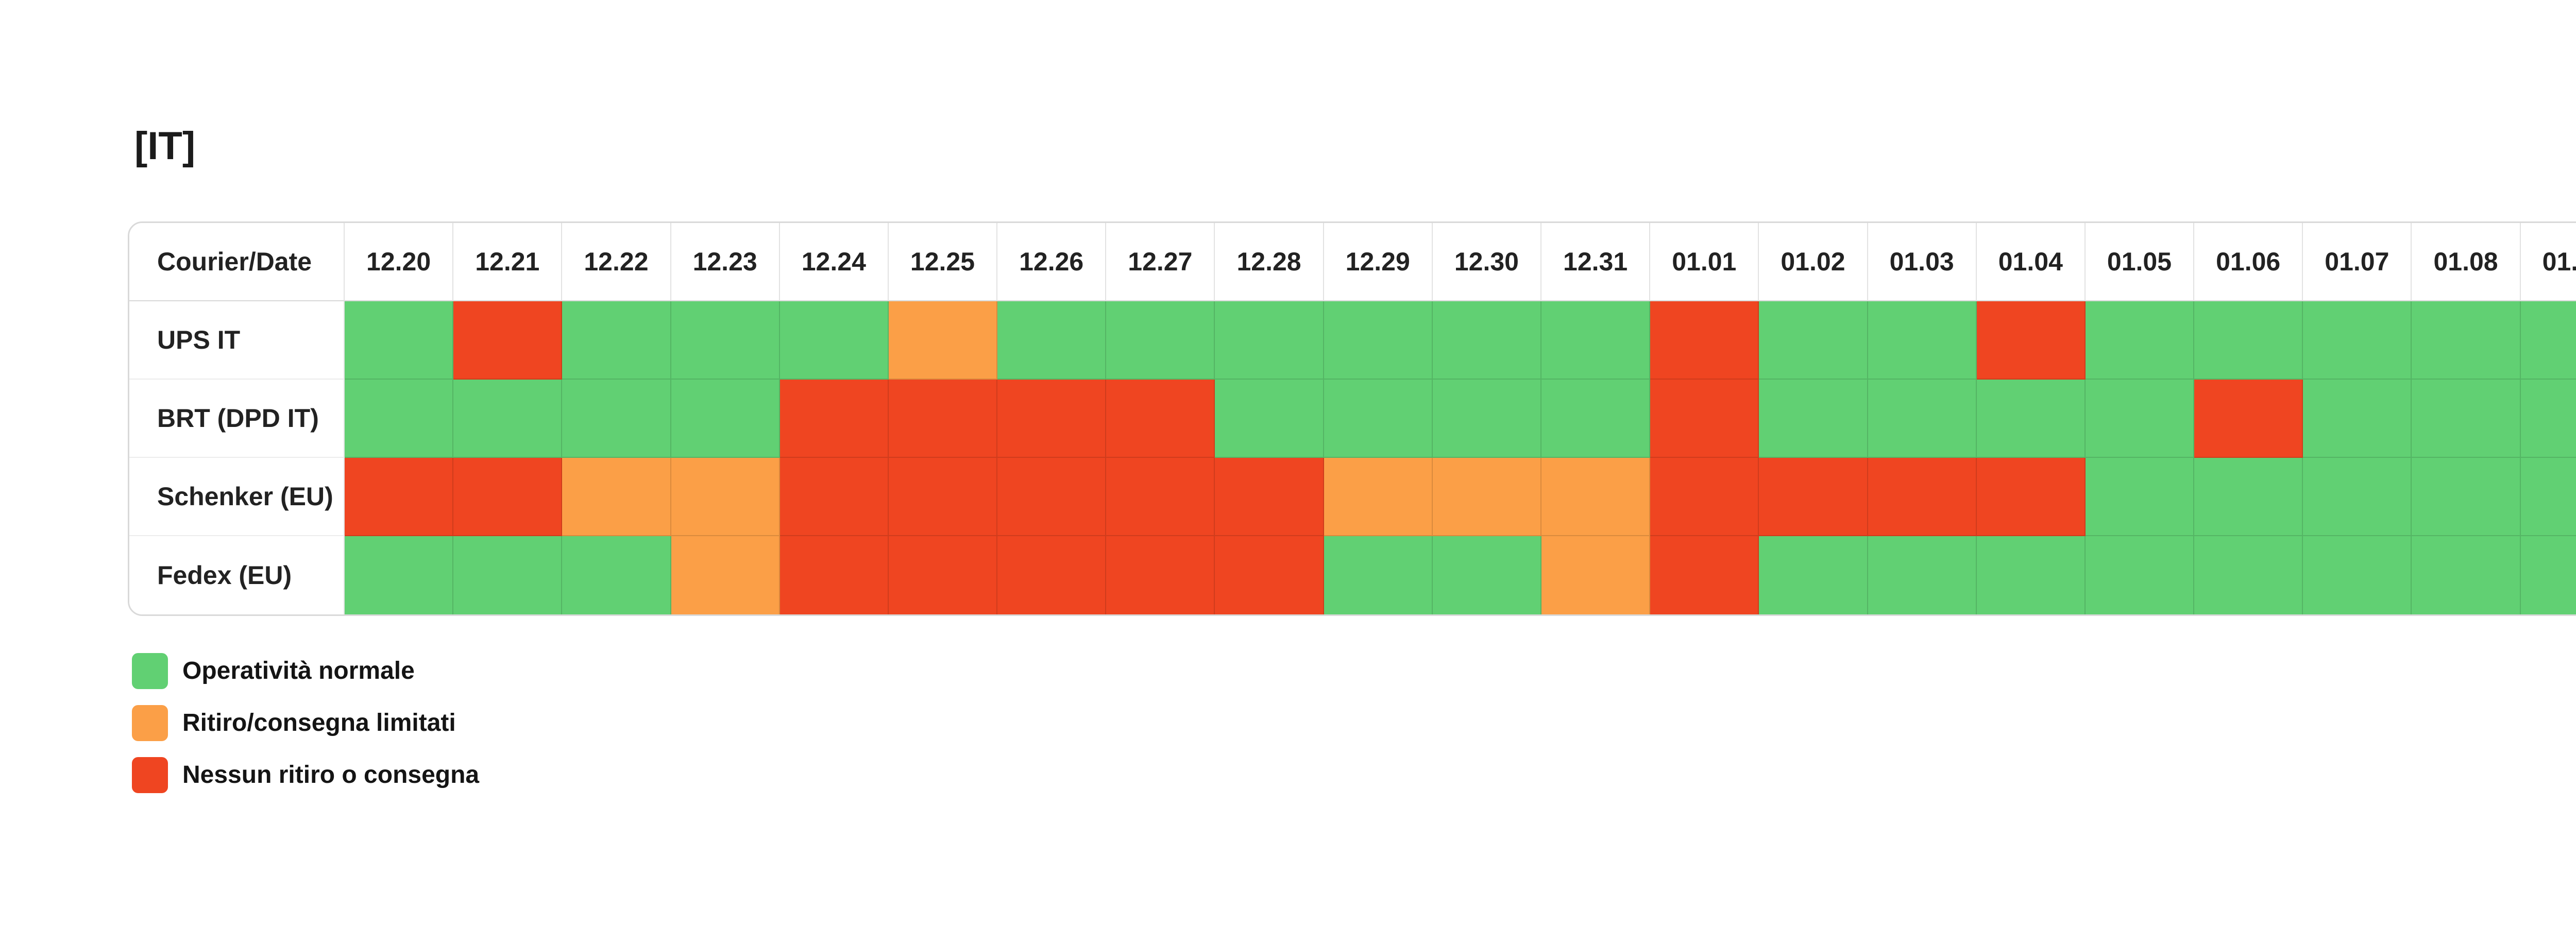  Describe the element at coordinates (1704, 262) in the screenshot. I see `date-header-cell: 01.01` at that location.